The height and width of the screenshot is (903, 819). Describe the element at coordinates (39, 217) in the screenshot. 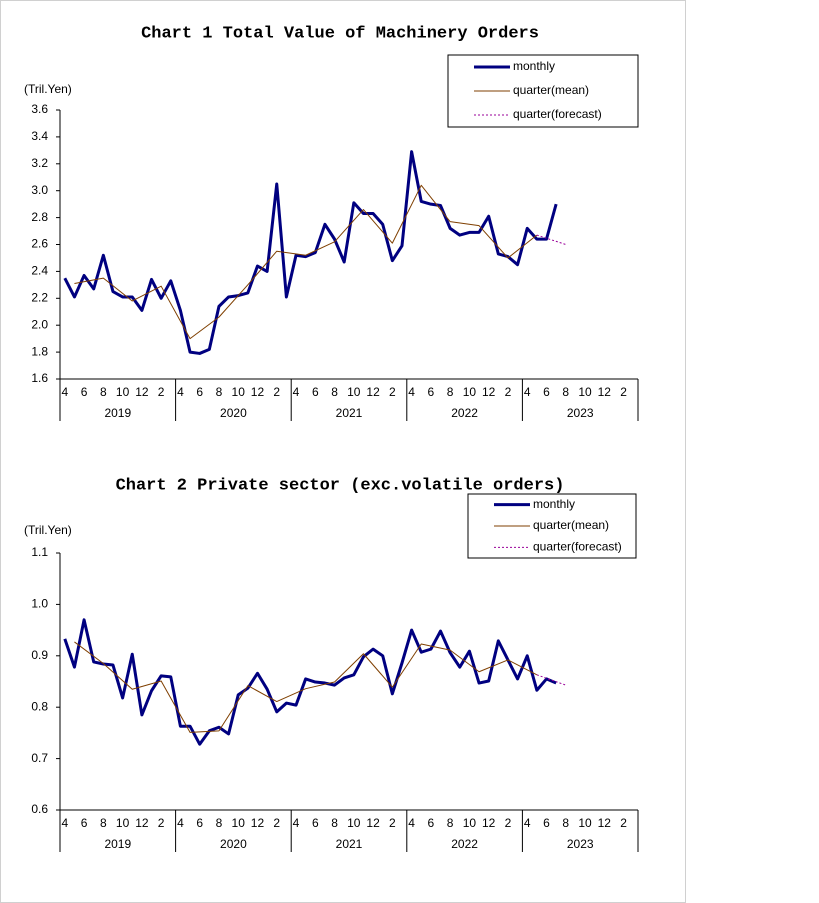

I see `y-tick-label: 2.8` at that location.